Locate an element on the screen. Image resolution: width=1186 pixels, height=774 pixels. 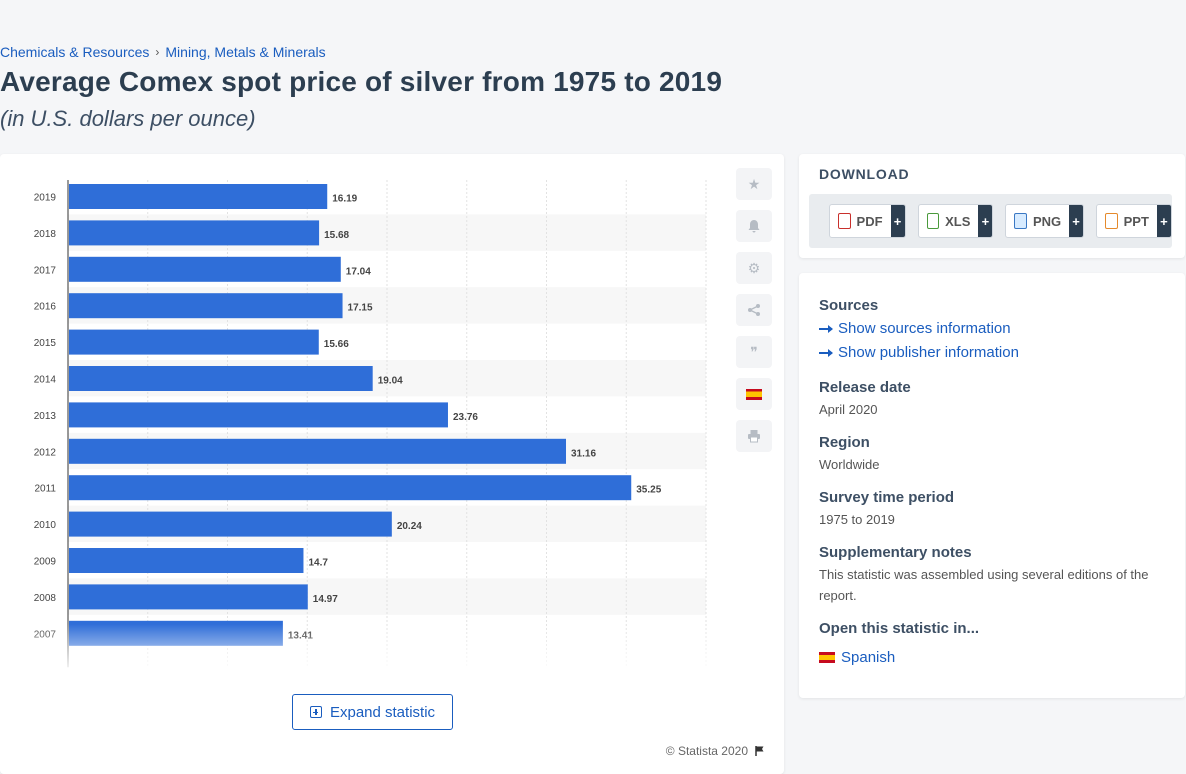
settings-gear-icon: ⚙ is located at coordinates (754, 268).